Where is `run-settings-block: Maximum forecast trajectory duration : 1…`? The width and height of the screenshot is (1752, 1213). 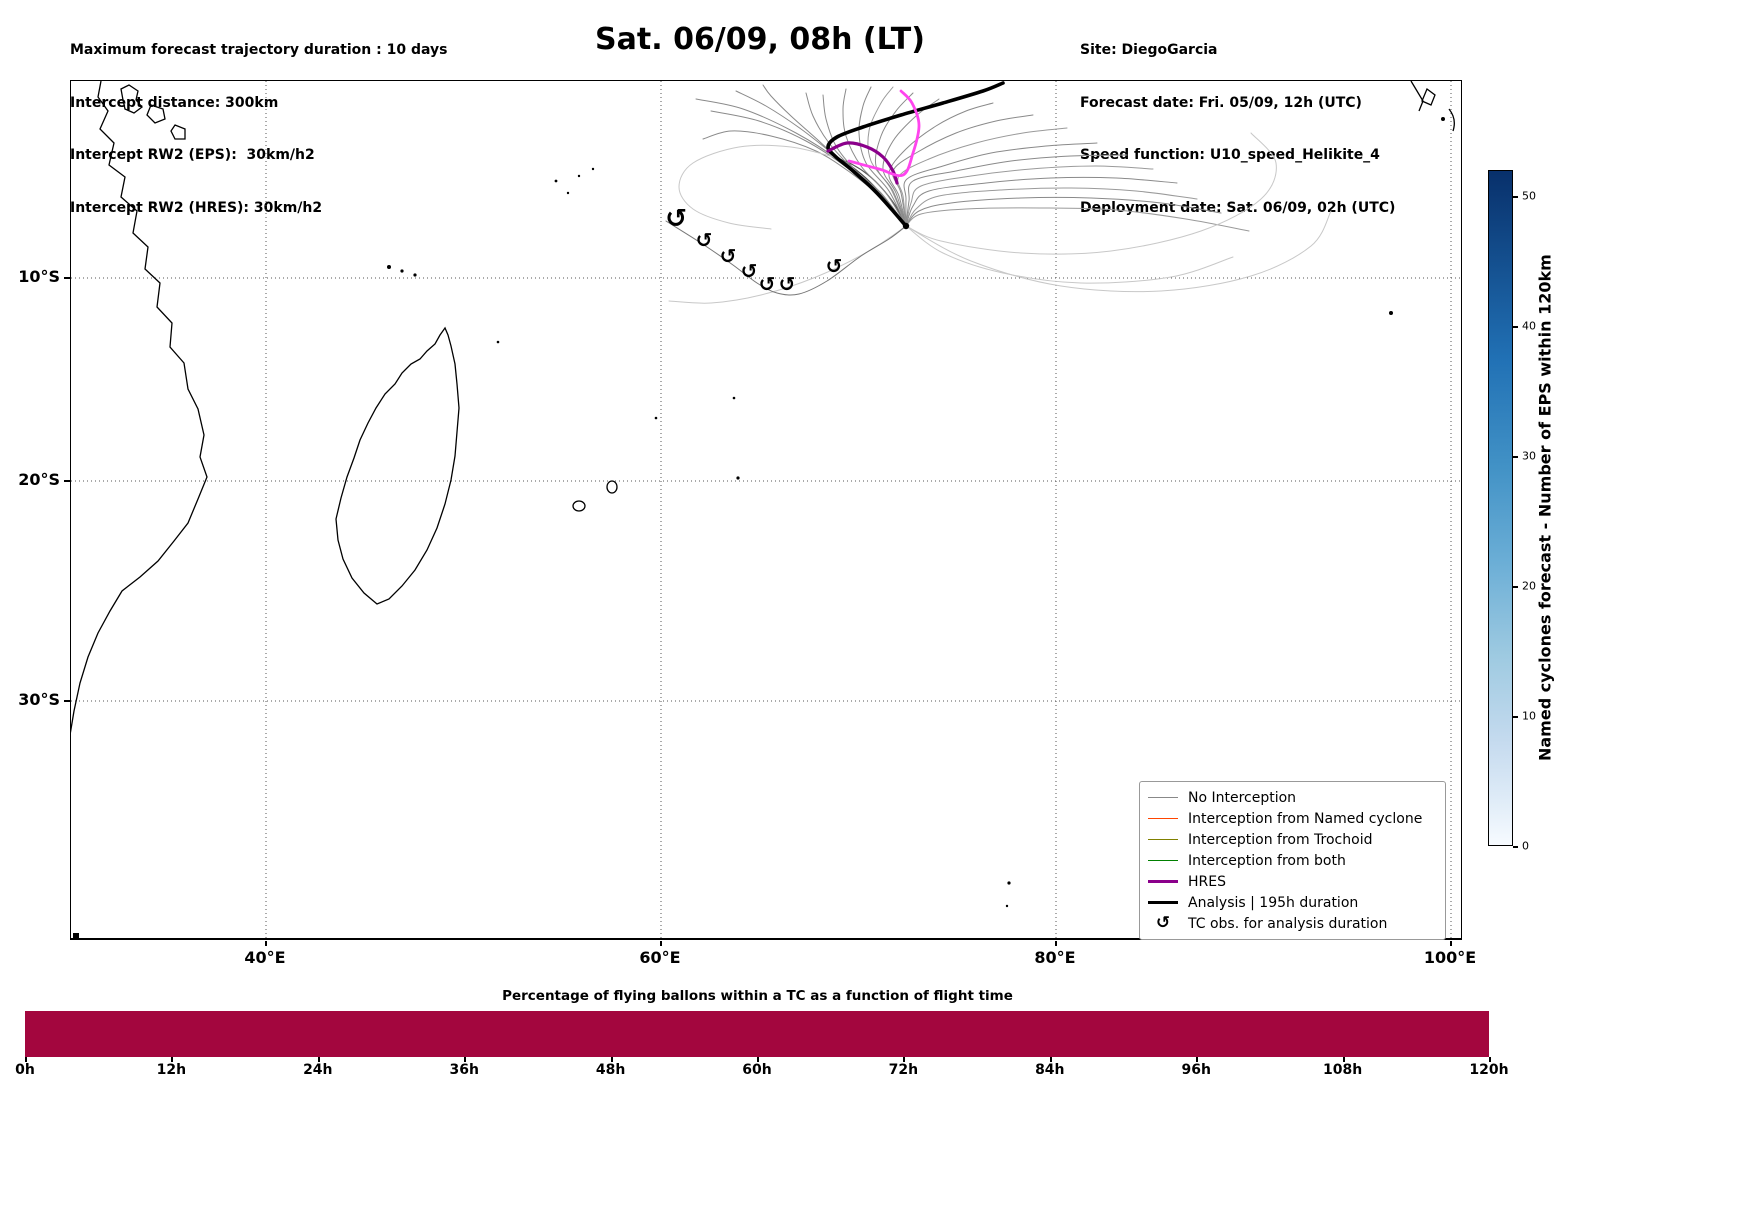 run-settings-block: Maximum forecast trajectory duration : 1… is located at coordinates (258, 129).